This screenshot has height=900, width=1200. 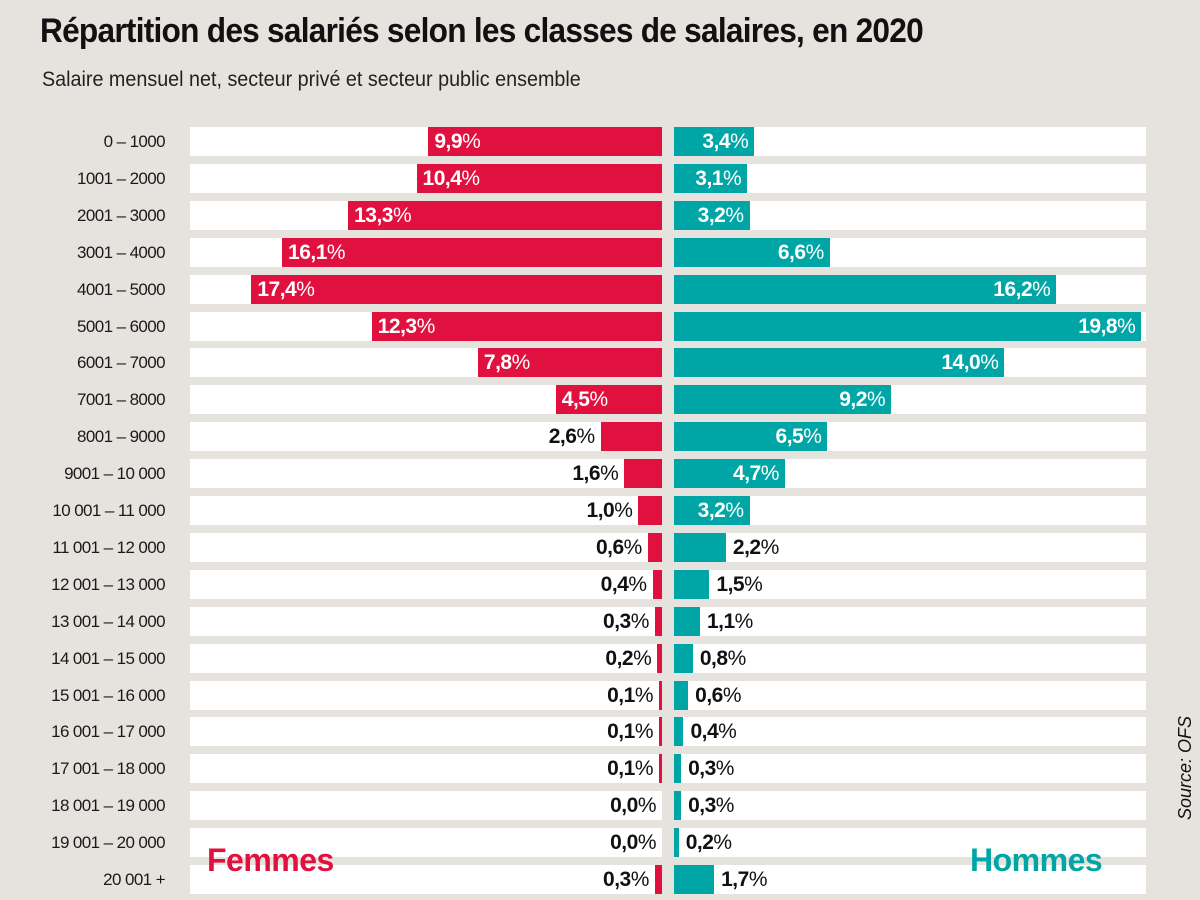 What do you see at coordinates (1036, 860) in the screenshot?
I see `legend-hommes: Hommes` at bounding box center [1036, 860].